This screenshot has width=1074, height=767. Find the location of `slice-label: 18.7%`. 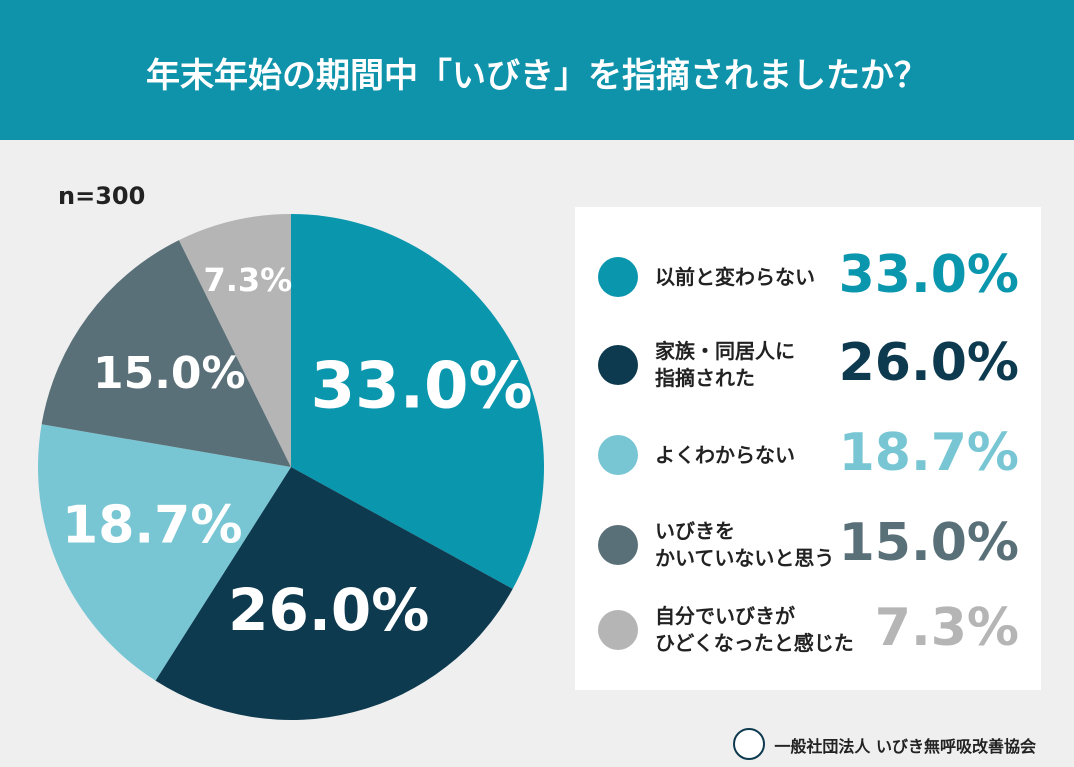

slice-label: 18.7% is located at coordinates (152, 526).